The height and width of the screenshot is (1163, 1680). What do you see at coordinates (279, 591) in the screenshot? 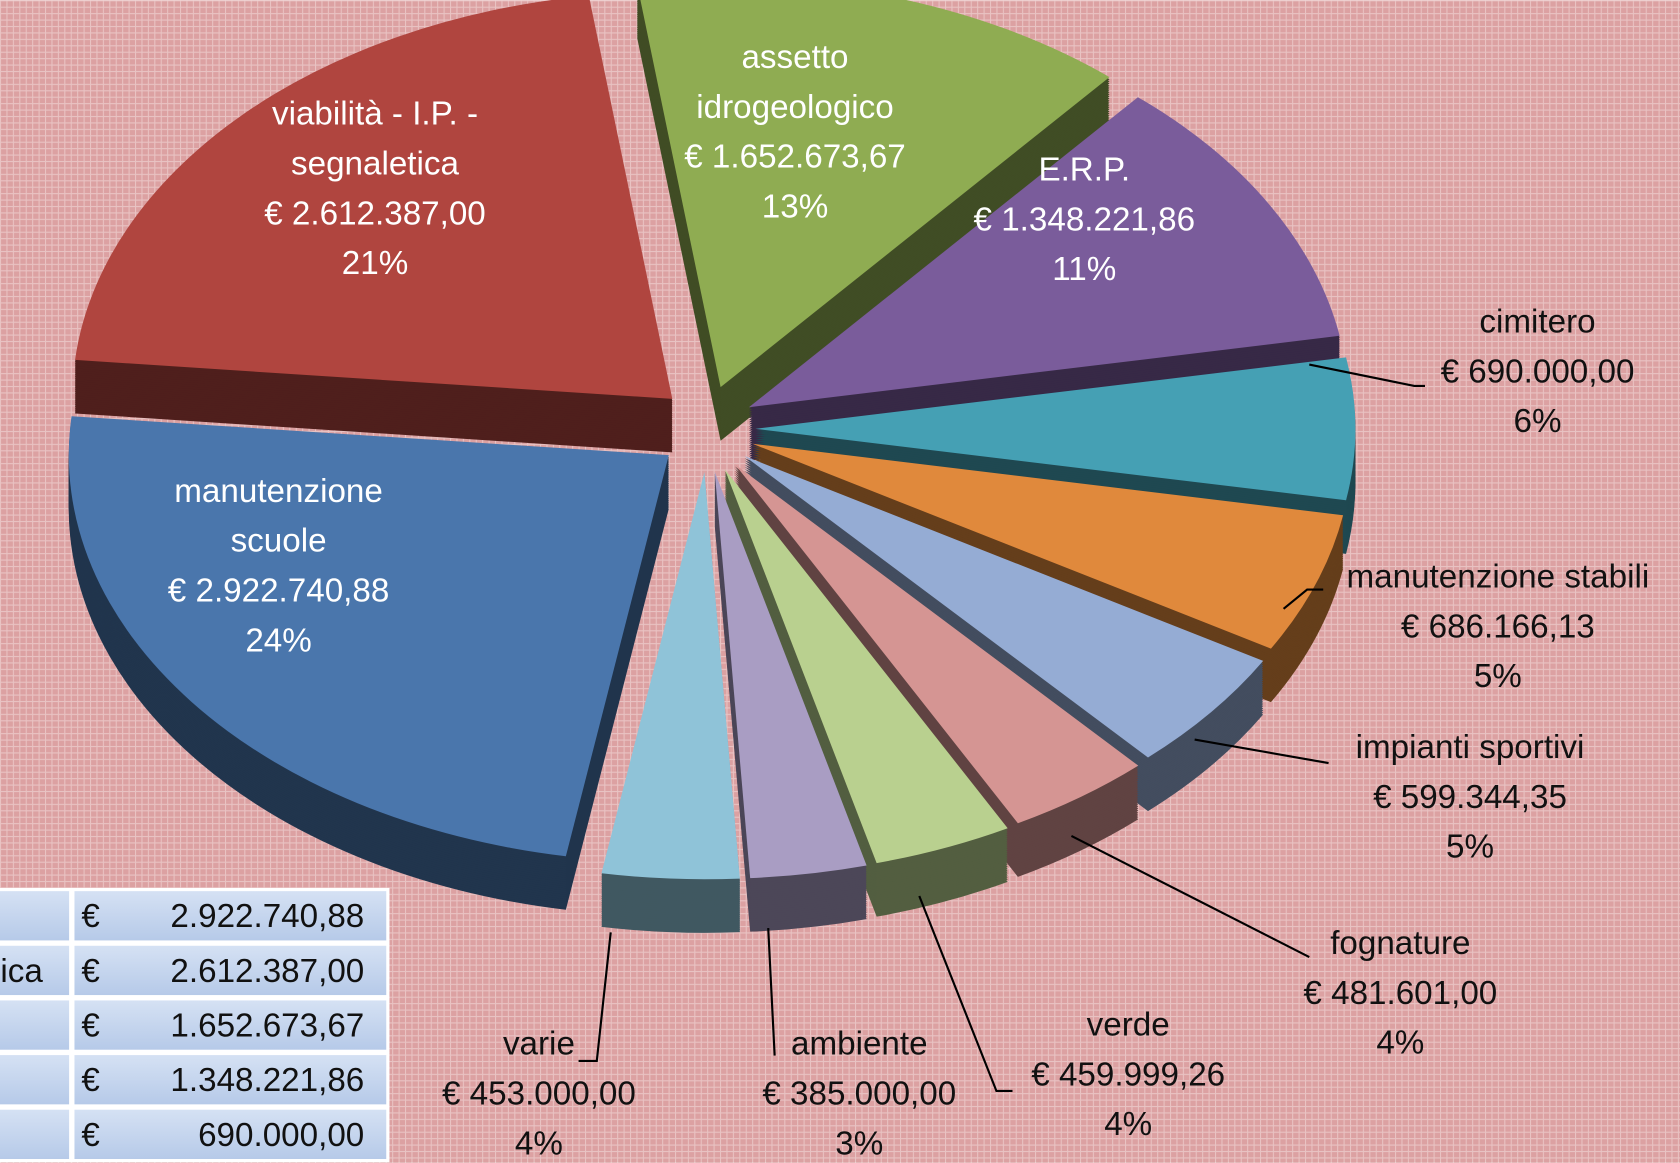
I see `slice-value: € 2.922.740,88` at bounding box center [279, 591].